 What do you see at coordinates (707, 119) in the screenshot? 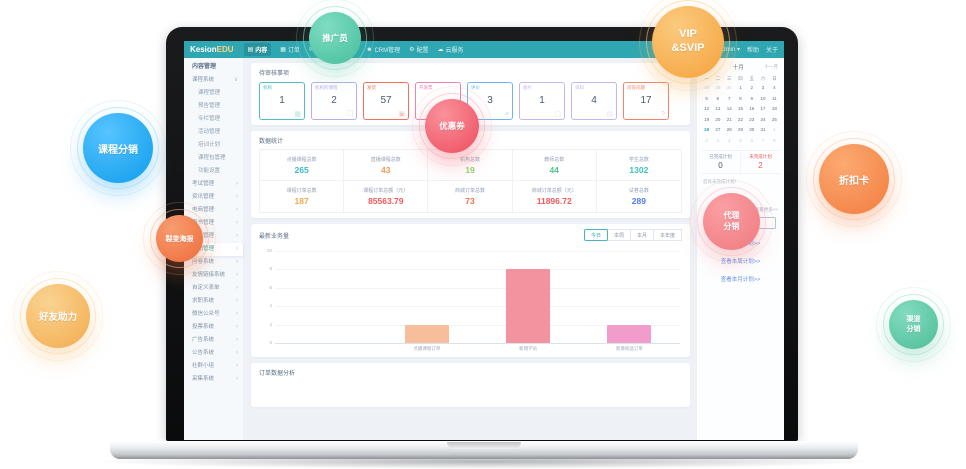
I see `calendar-day: 19` at bounding box center [707, 119].